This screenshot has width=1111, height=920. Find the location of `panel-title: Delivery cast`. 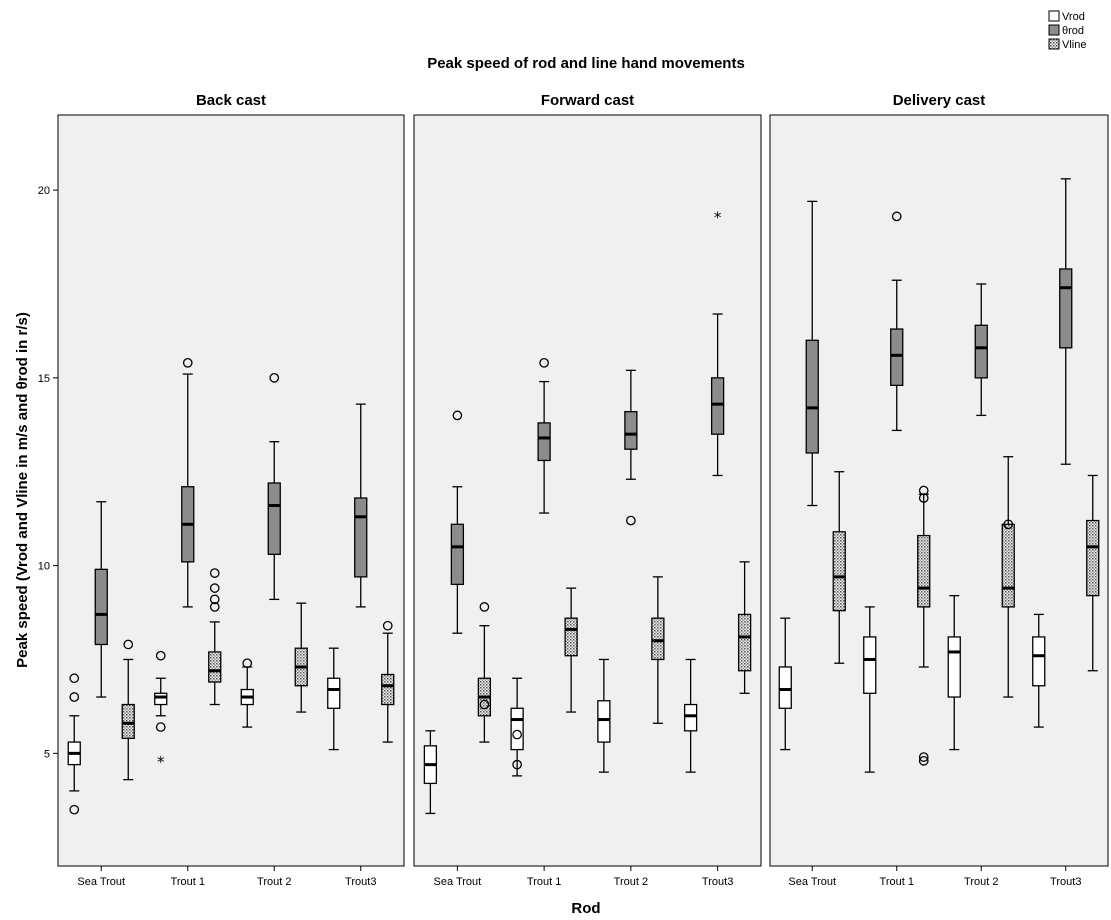

panel-title: Delivery cast is located at coordinates (939, 100).